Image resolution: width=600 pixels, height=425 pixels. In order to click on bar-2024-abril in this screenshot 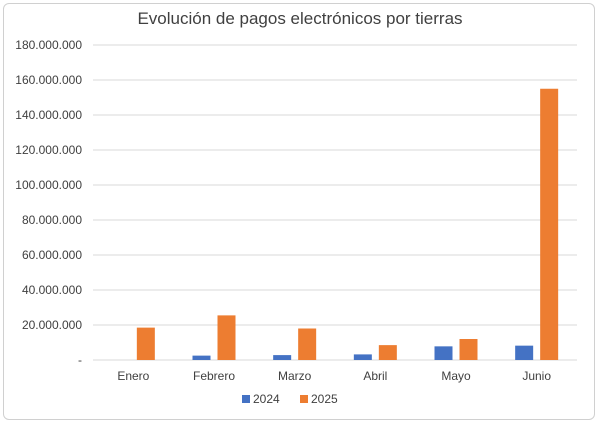, I will do `click(362, 357)`.